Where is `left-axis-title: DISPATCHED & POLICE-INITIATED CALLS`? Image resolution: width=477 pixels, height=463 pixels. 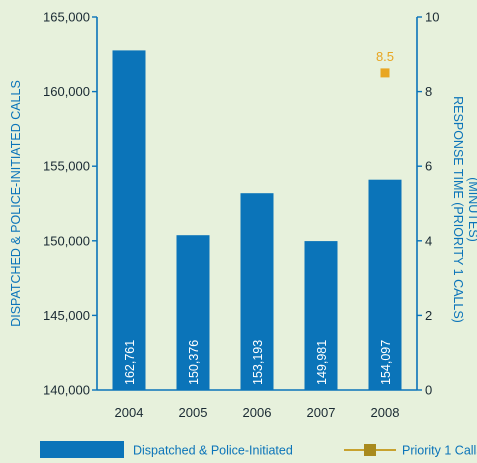 left-axis-title: DISPATCHED & POLICE-INITIATED CALLS is located at coordinates (16, 203).